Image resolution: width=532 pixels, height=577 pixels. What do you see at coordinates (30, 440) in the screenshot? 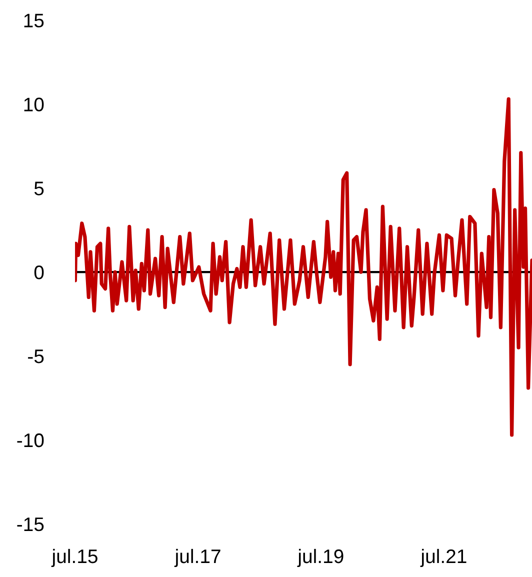
I see `y-tick-label: -10` at bounding box center [30, 440].